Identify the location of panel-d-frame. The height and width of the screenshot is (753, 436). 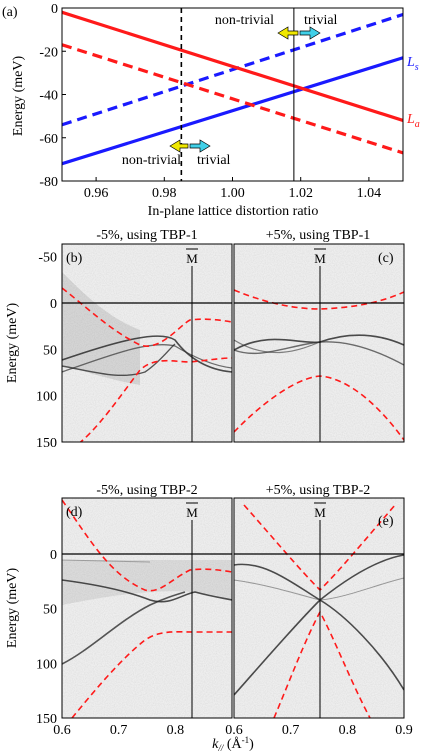
(147, 608).